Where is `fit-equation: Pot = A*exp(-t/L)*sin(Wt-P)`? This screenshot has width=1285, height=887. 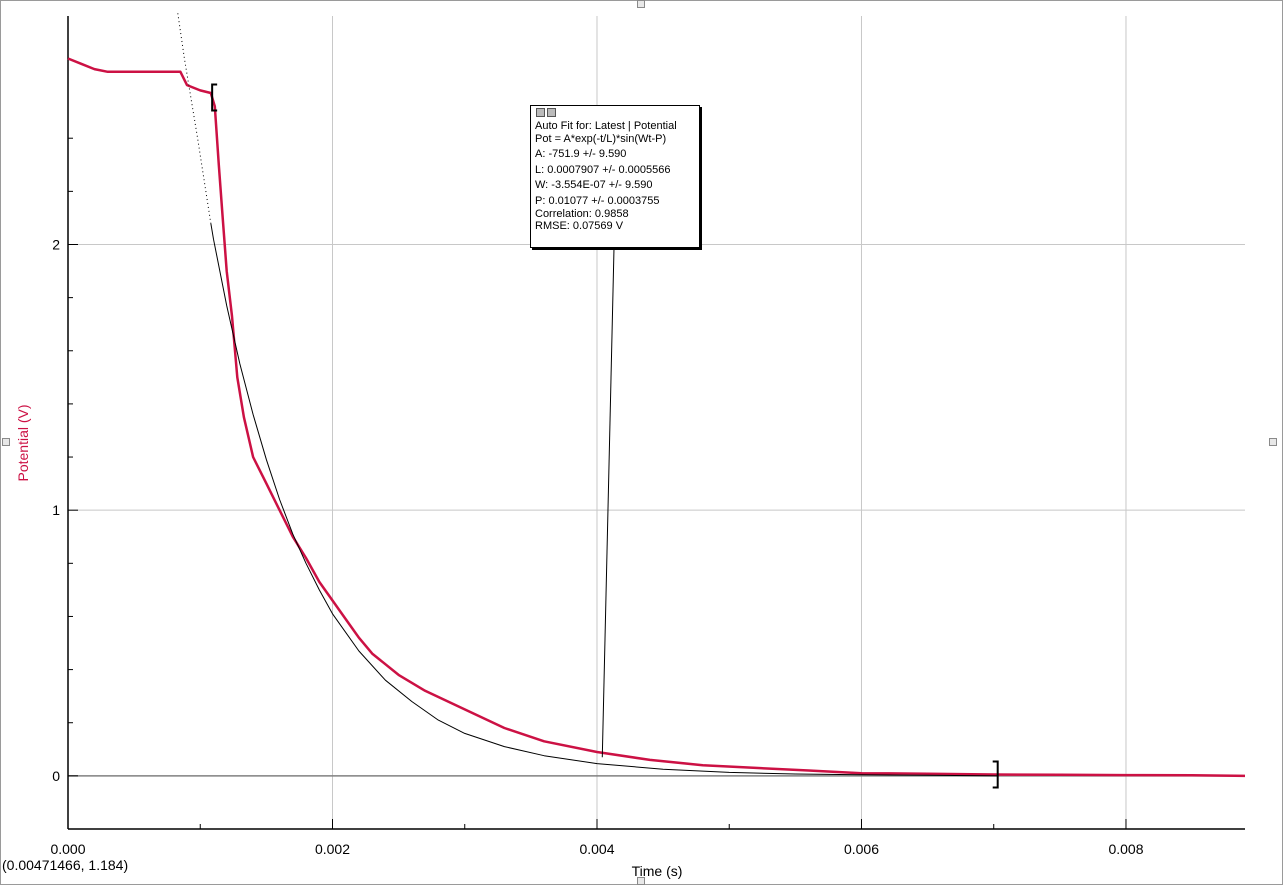
fit-equation: Pot = A*exp(-t/L)*sin(Wt-P) is located at coordinates (601, 138).